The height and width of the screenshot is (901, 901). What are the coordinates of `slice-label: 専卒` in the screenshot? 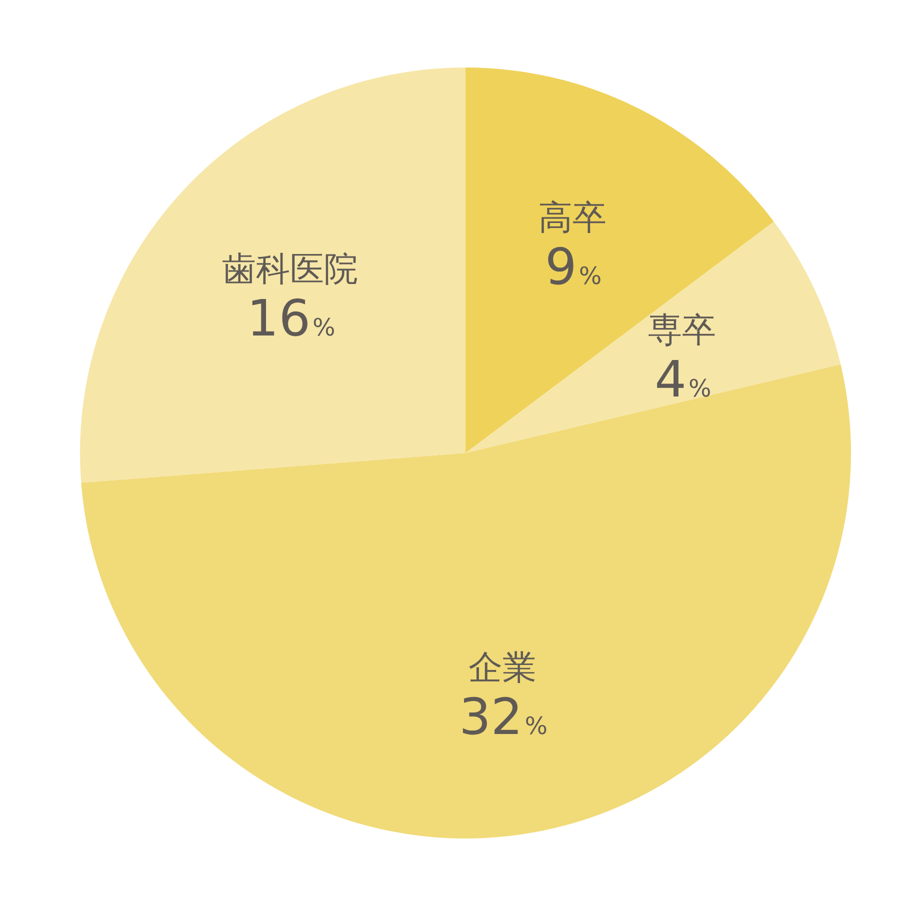 It's located at (682, 330).